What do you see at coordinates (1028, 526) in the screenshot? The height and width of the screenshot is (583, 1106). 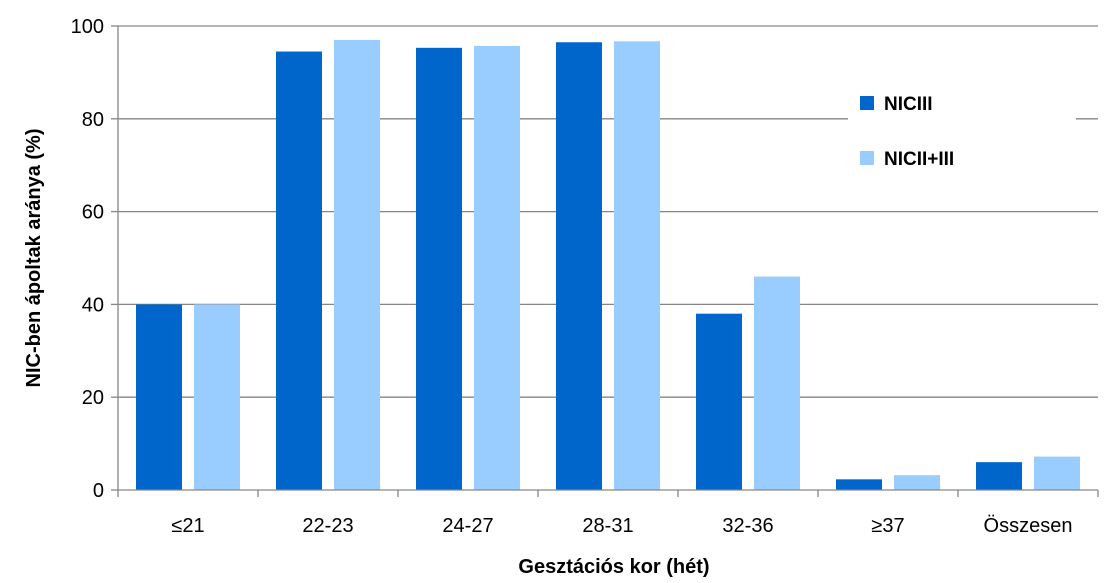 I see `x-tick-label-6: Összesen` at bounding box center [1028, 526].